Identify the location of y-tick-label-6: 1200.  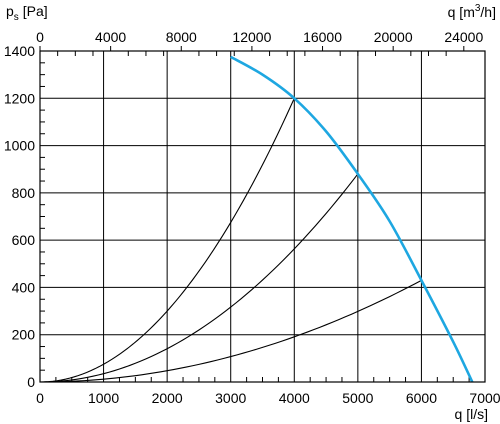
(19, 98).